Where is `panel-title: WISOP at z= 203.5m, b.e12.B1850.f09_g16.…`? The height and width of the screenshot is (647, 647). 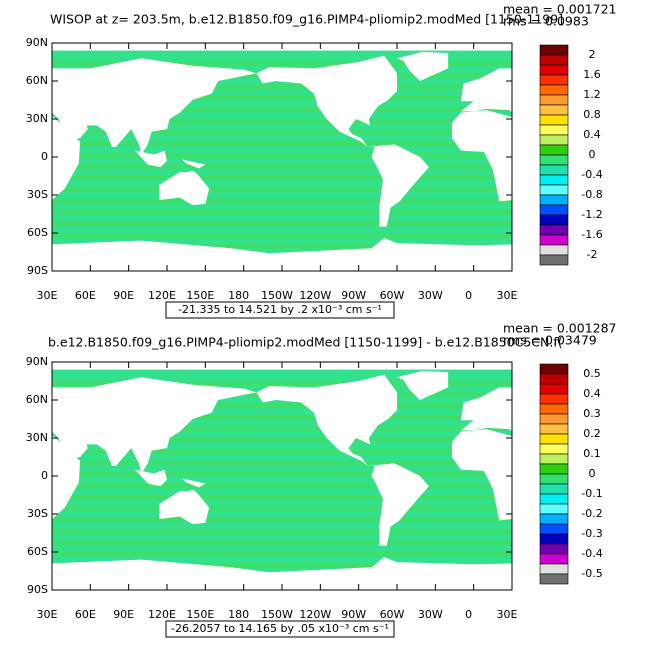 panel-title: WISOP at z= 203.5m, b.e12.B1850.f09_g16.… is located at coordinates (306, 19).